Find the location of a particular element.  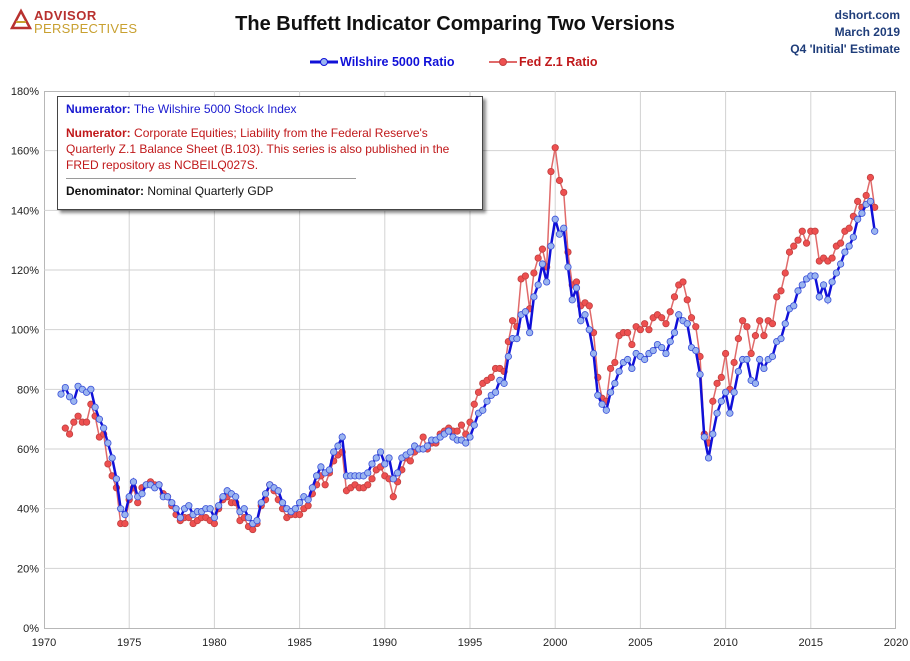

chart-legend: Wilshire 5000 Ratio Fed Z.1 Ratio is located at coordinates (455, 62).